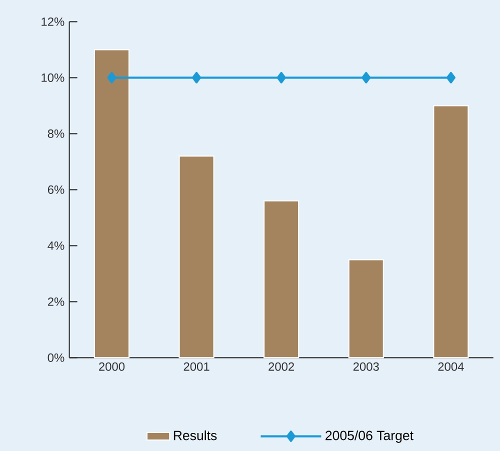  What do you see at coordinates (366, 366) in the screenshot?
I see `x-tick-label: 2003` at bounding box center [366, 366].